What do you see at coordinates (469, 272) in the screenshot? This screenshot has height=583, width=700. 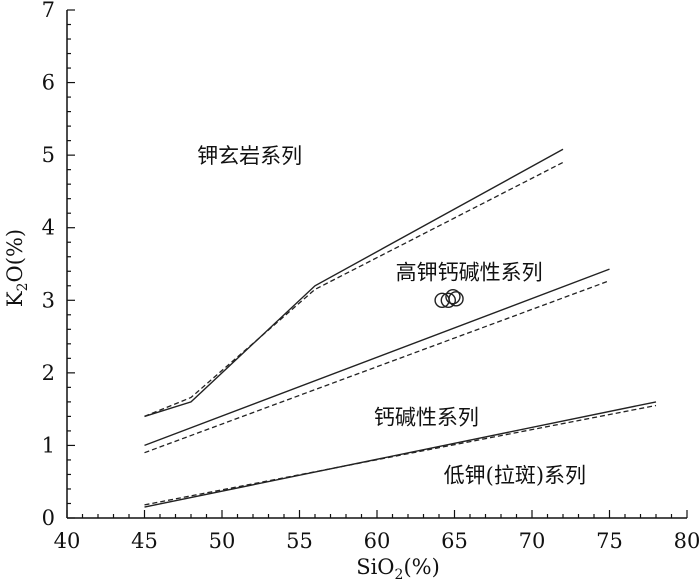 I see `region-label: 高钾钙碱性系列` at bounding box center [469, 272].